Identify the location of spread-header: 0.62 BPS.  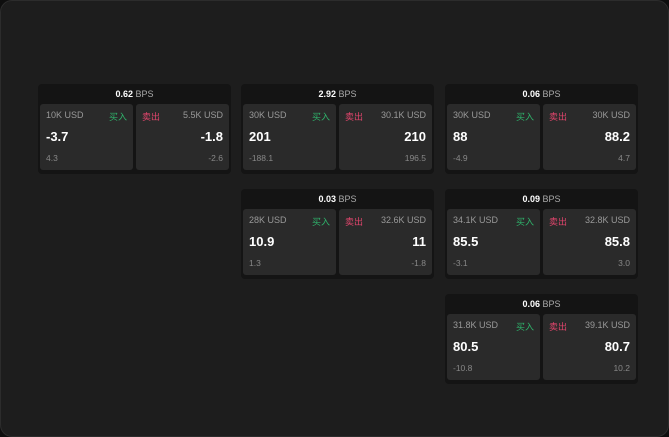
(134, 94).